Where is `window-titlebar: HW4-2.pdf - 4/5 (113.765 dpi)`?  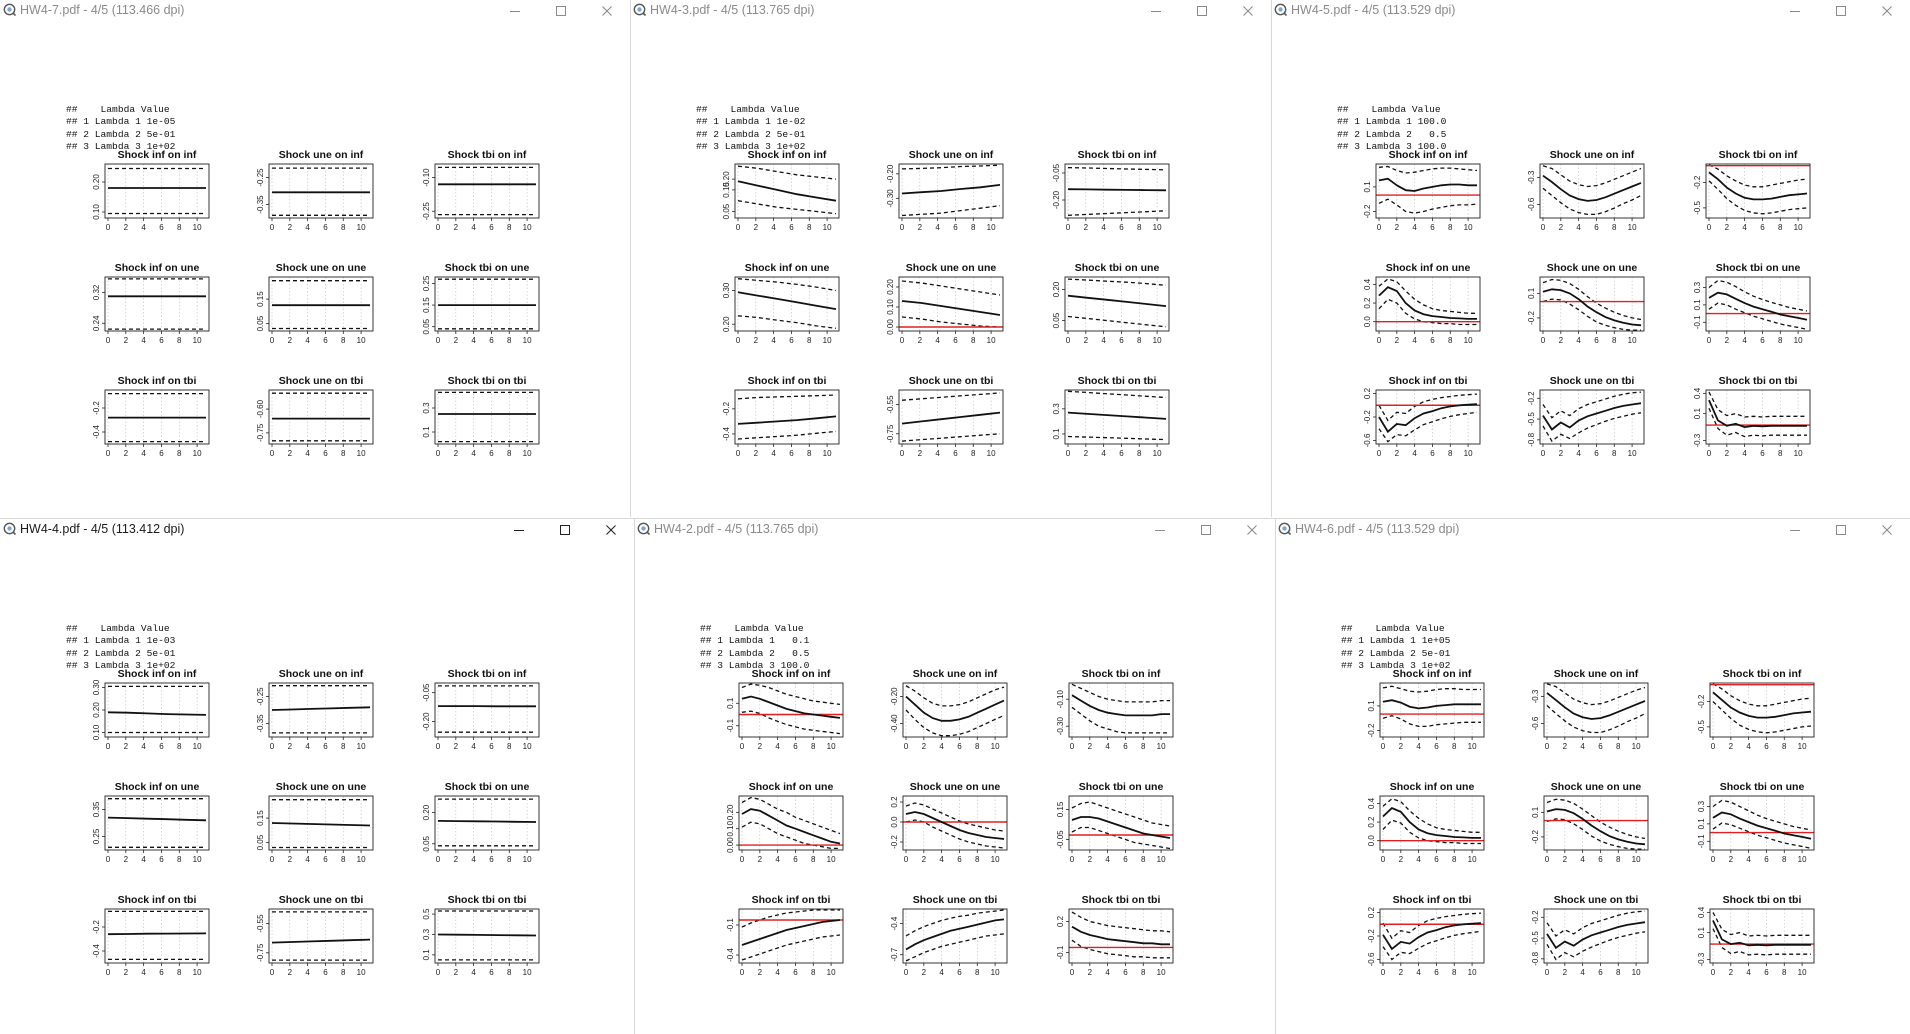 window-titlebar: HW4-2.pdf - 4/5 (113.765 dpi) is located at coordinates (954, 530).